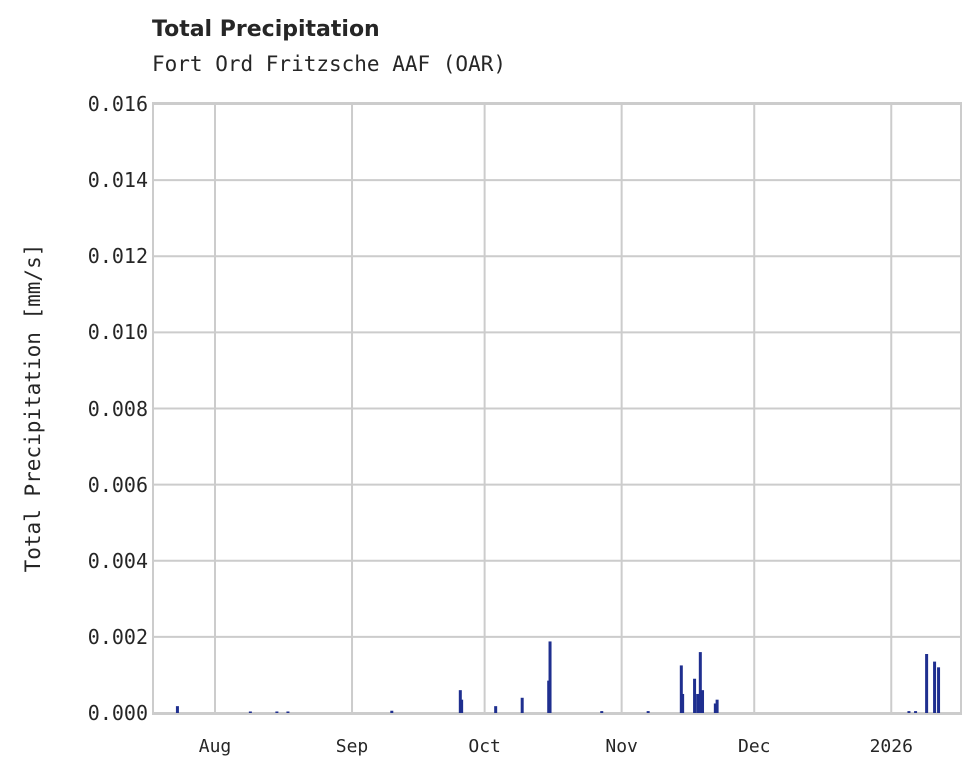 The width and height of the screenshot is (980, 780). Describe the element at coordinates (891, 746) in the screenshot. I see `x-tick-label: 2026` at that location.